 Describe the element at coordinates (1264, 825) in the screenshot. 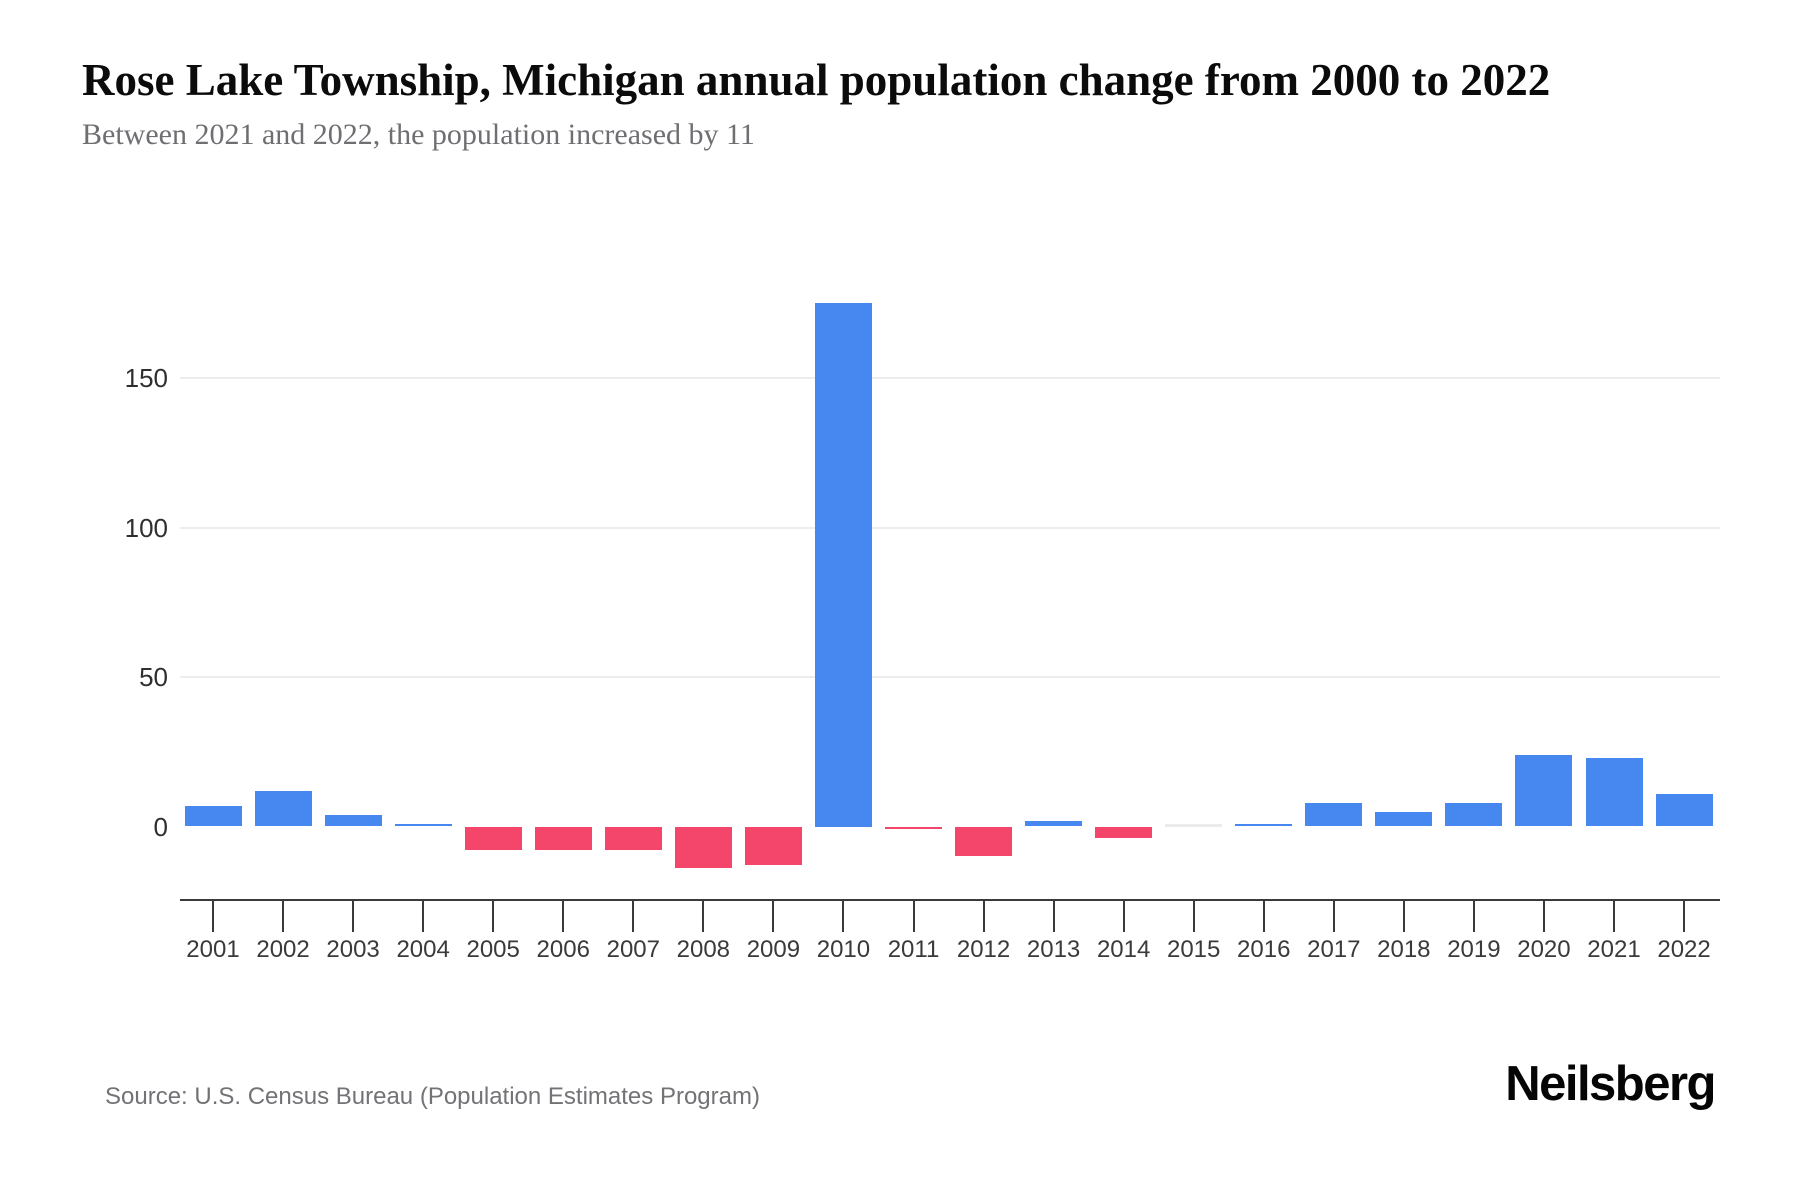

I see `bar-2016` at that location.